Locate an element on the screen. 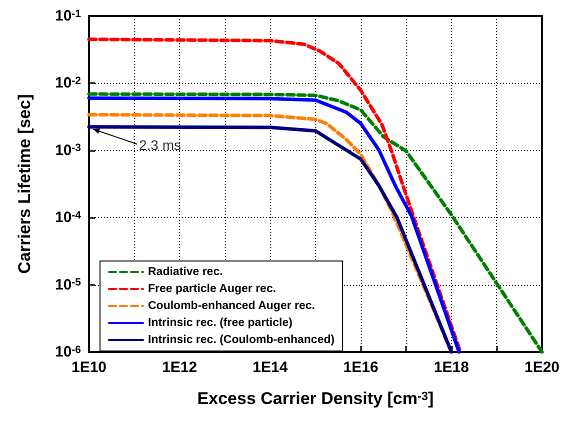 The width and height of the screenshot is (572, 432). y-axis-title: Carriers Lifetime [sec] is located at coordinates (24, 184).